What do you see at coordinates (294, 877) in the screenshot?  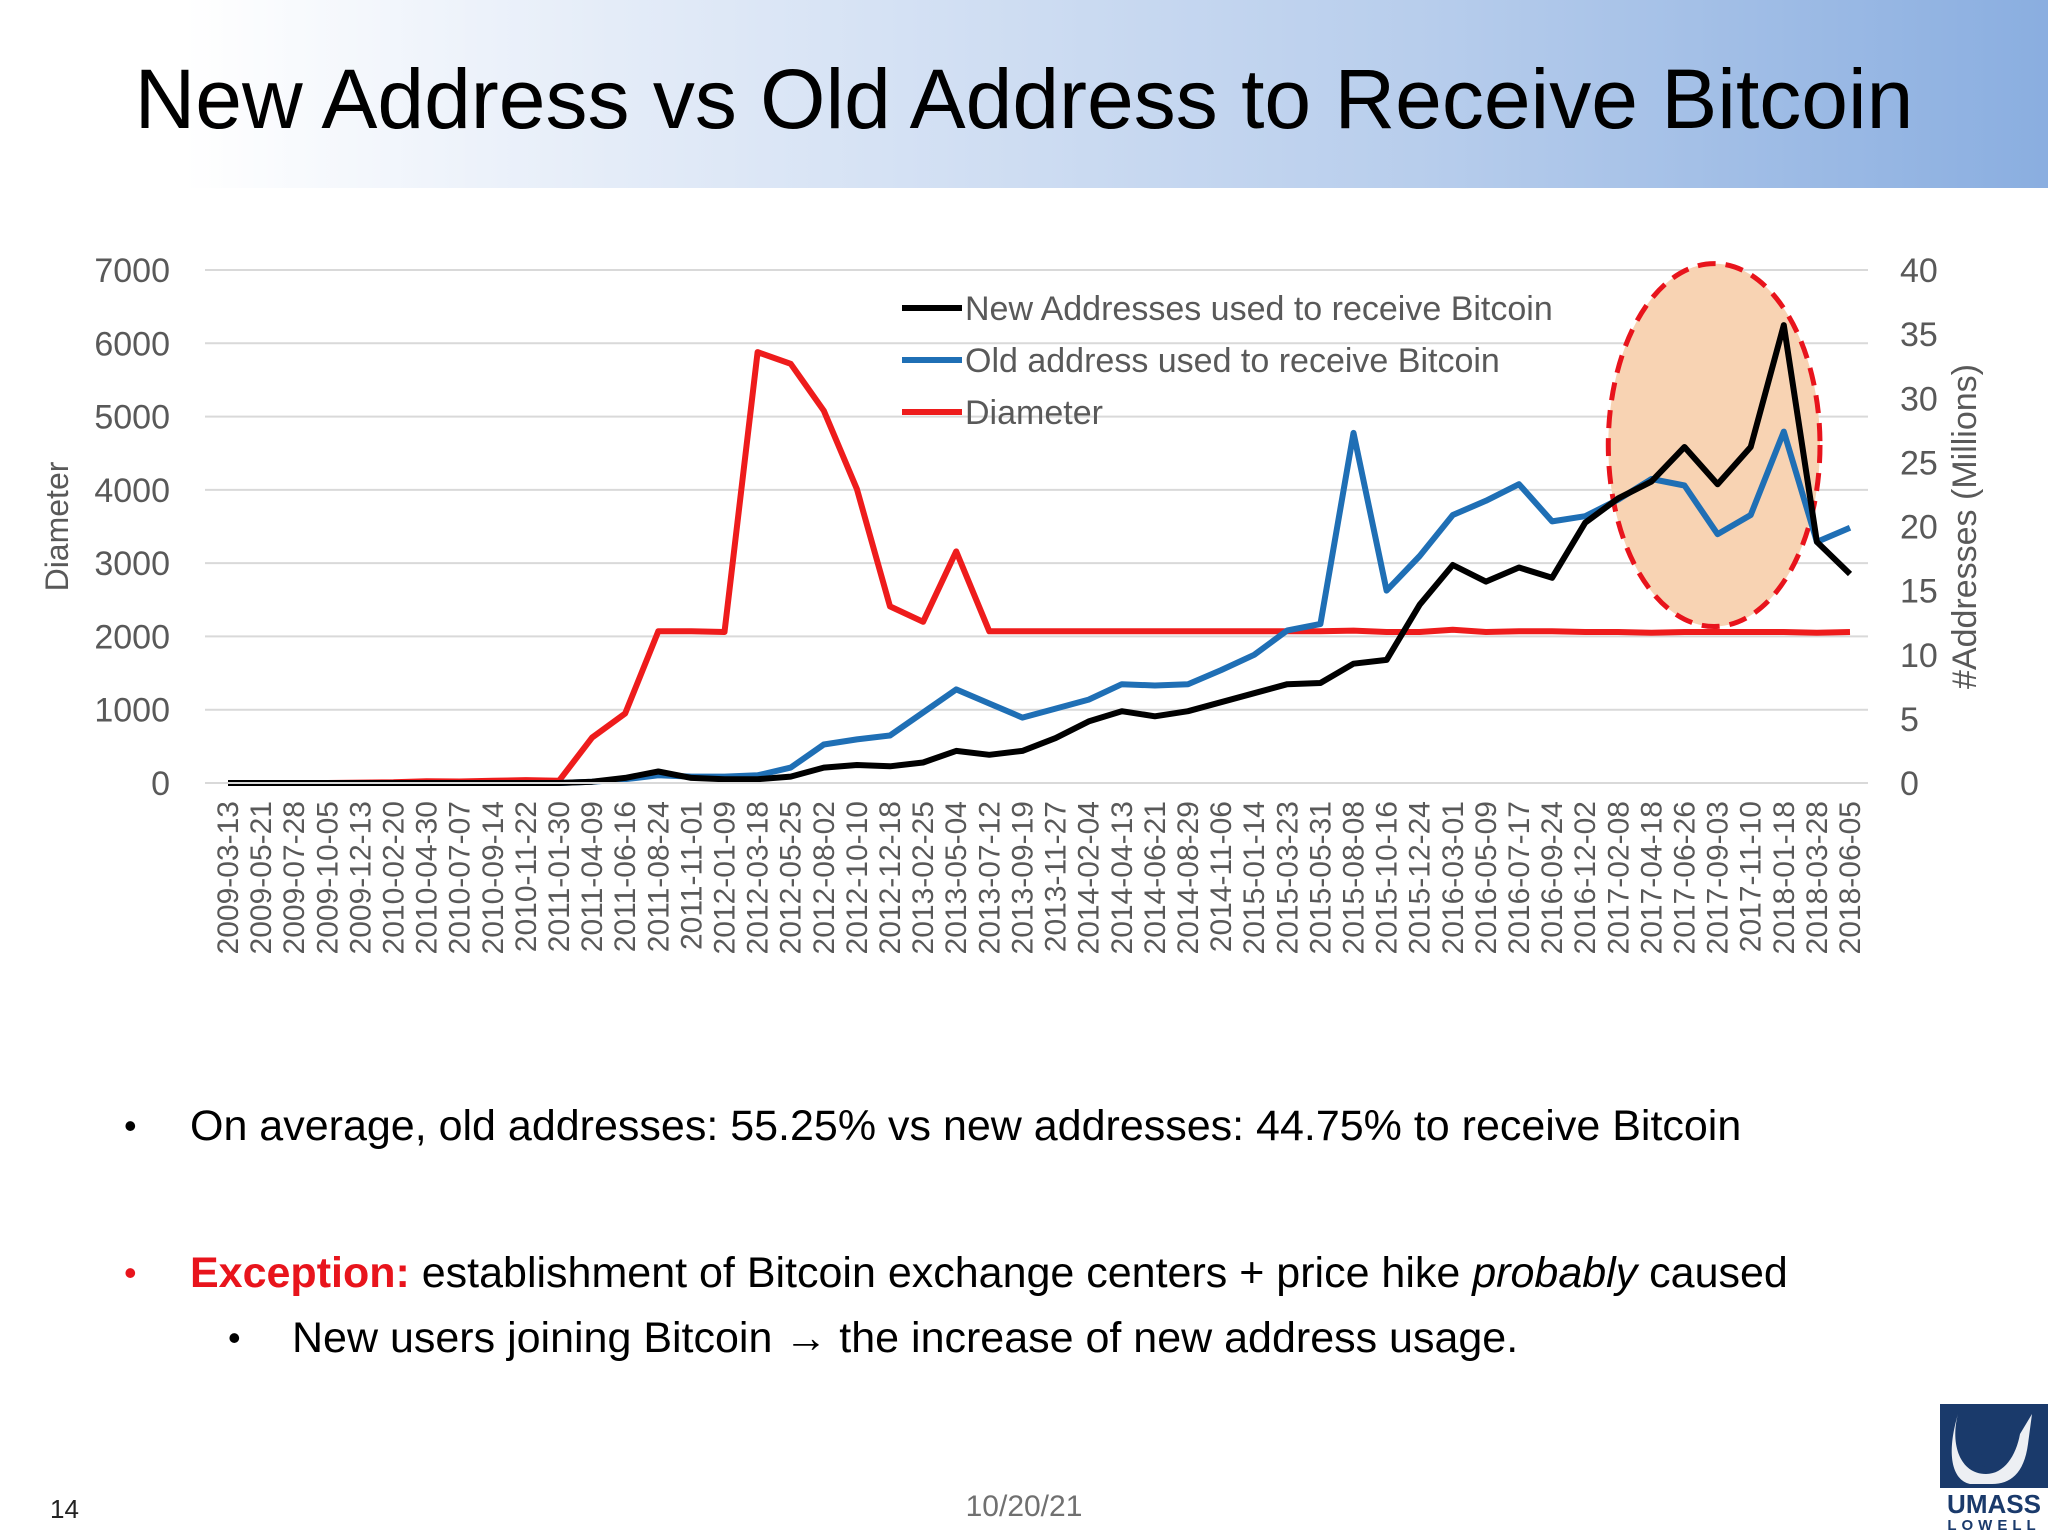 I see `x-tick-label: 2009-07-28` at bounding box center [294, 877].